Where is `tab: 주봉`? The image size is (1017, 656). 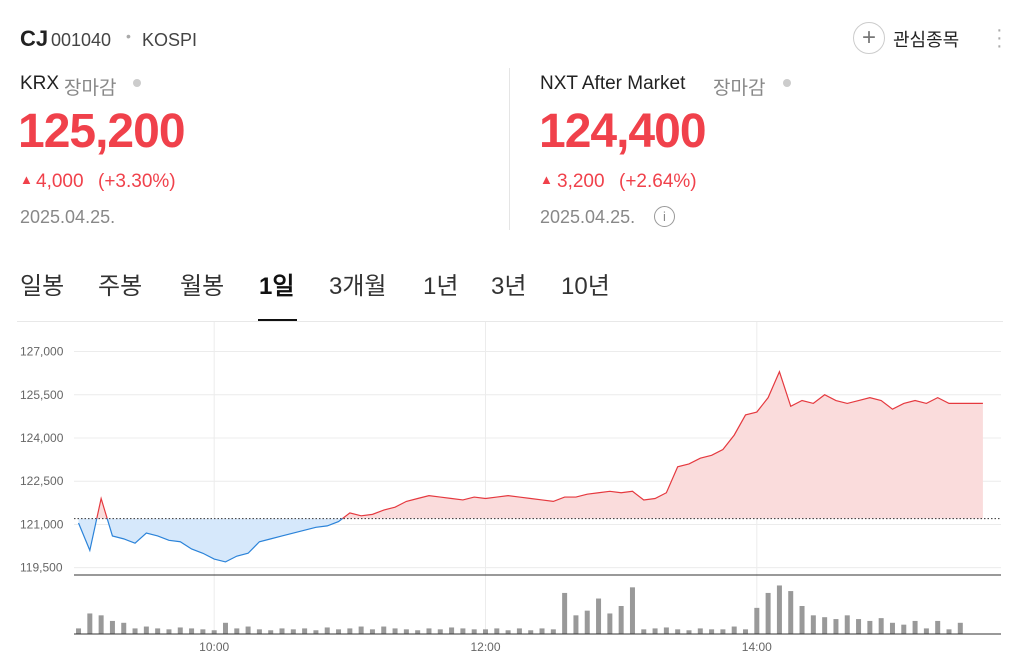 tab: 주봉 is located at coordinates (120, 286).